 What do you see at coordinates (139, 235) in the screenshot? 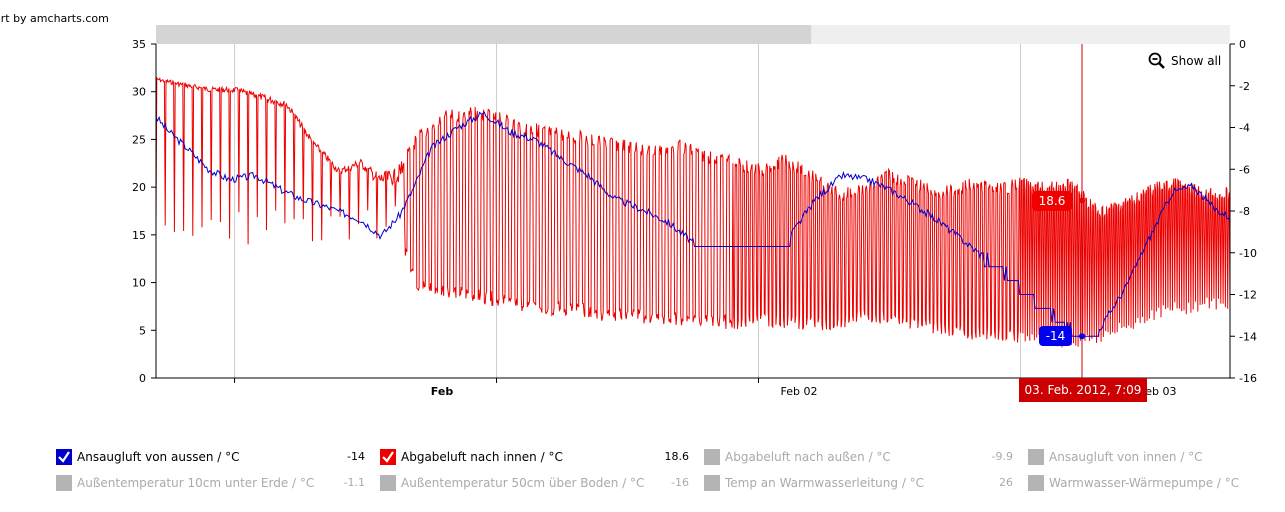
I see `y-left-tick-label: 15` at bounding box center [139, 235].